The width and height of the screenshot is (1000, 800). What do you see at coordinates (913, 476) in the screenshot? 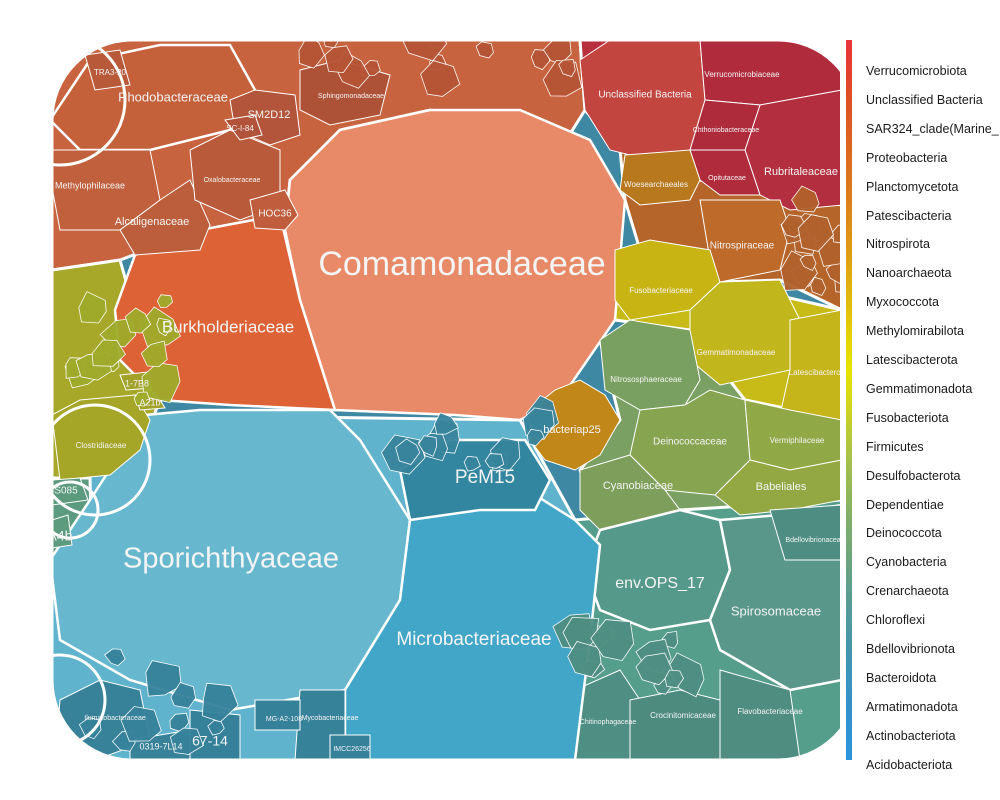
I see `legend-entry-desulfobacterota: Desulfobacterota` at bounding box center [913, 476].